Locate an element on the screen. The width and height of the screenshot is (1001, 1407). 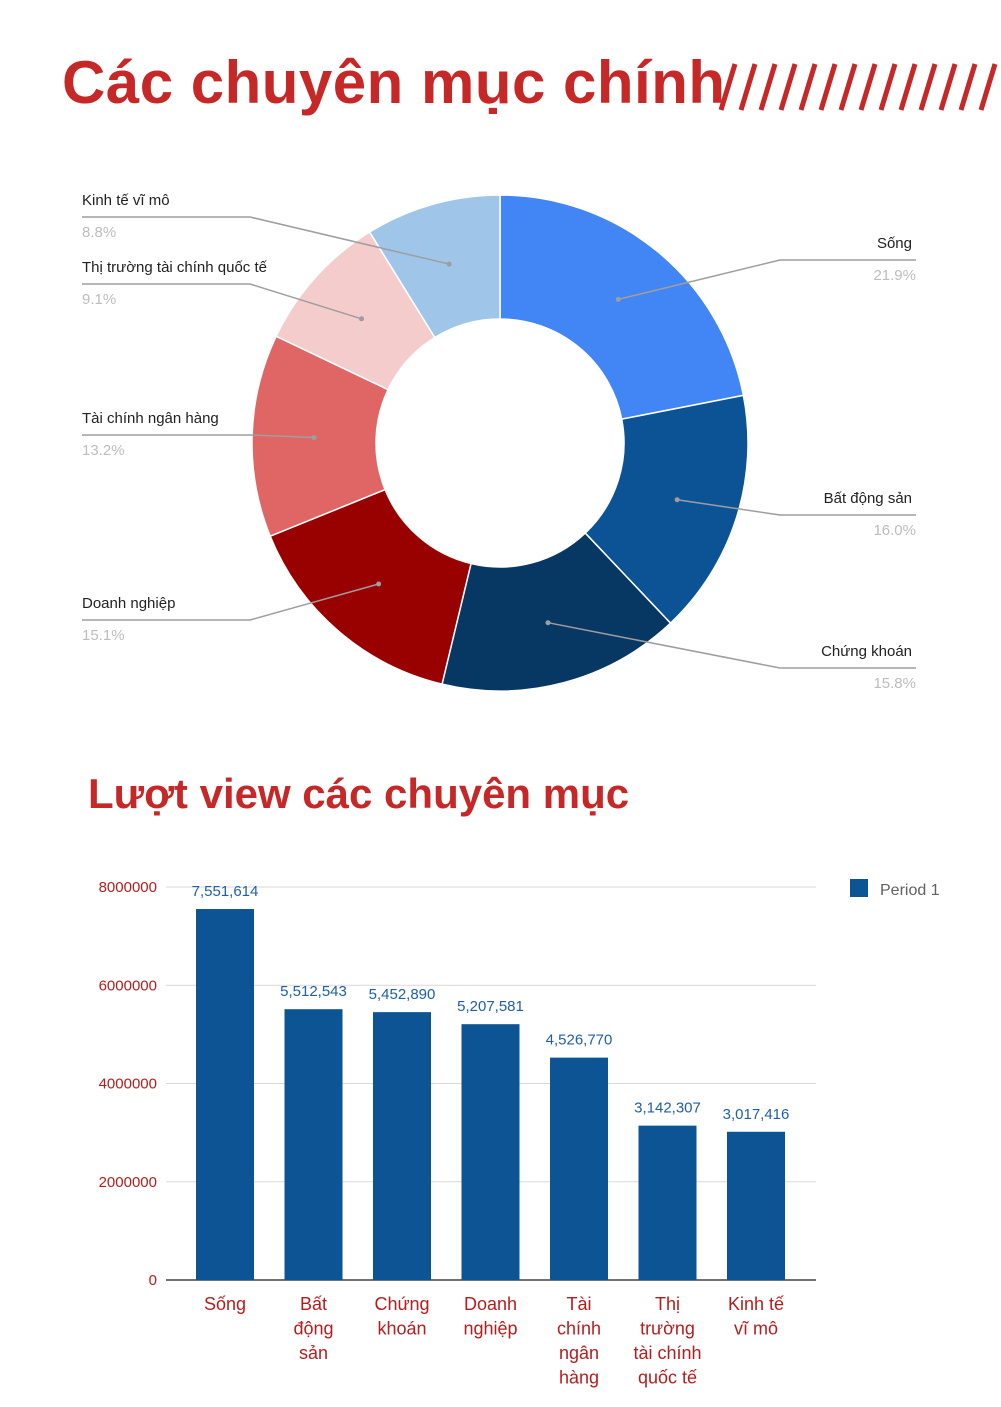
x-tick-label: tài chính is located at coordinates (667, 1353).